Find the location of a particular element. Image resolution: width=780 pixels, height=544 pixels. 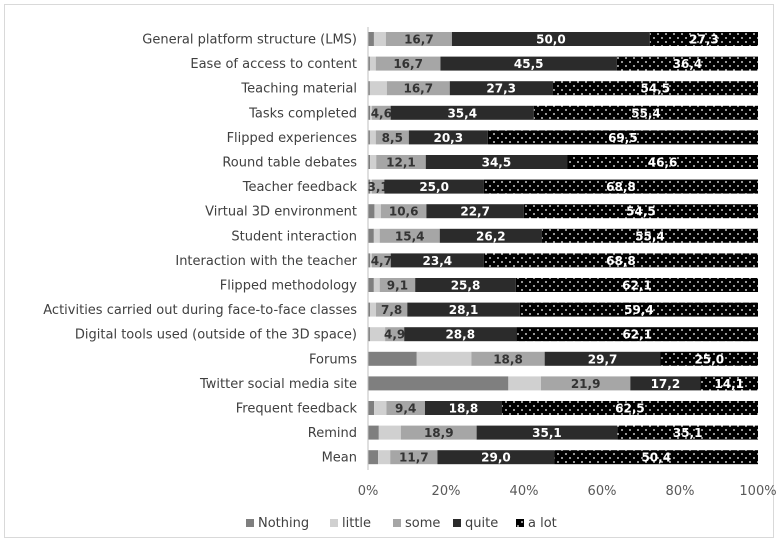

x-tick-label: 60% is located at coordinates (602, 491).